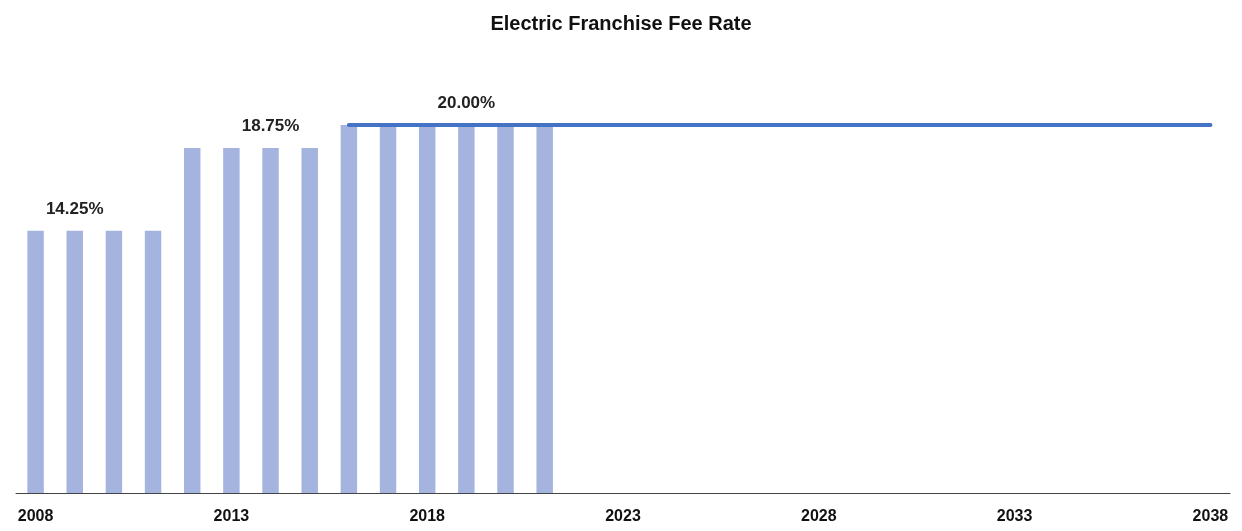  I want to click on x-tick-label: 2023, so click(623, 515).